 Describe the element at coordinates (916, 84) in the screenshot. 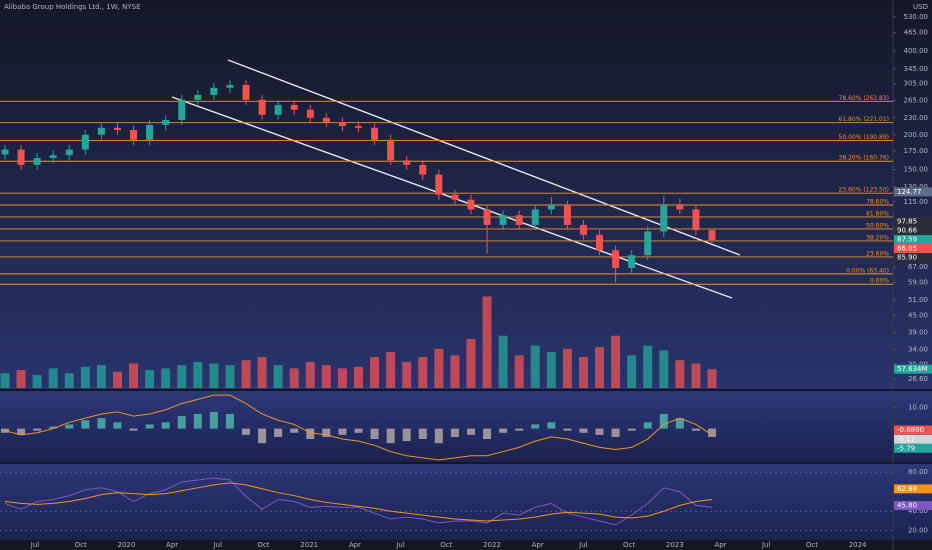

I see `y-tick-label: 305.00` at that location.